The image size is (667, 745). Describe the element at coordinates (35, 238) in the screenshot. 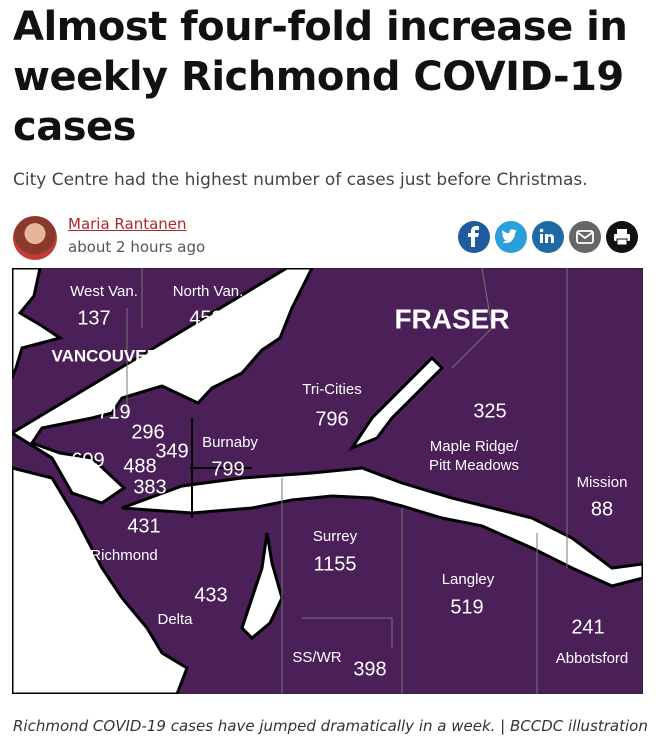

I see `author-avatar` at that location.